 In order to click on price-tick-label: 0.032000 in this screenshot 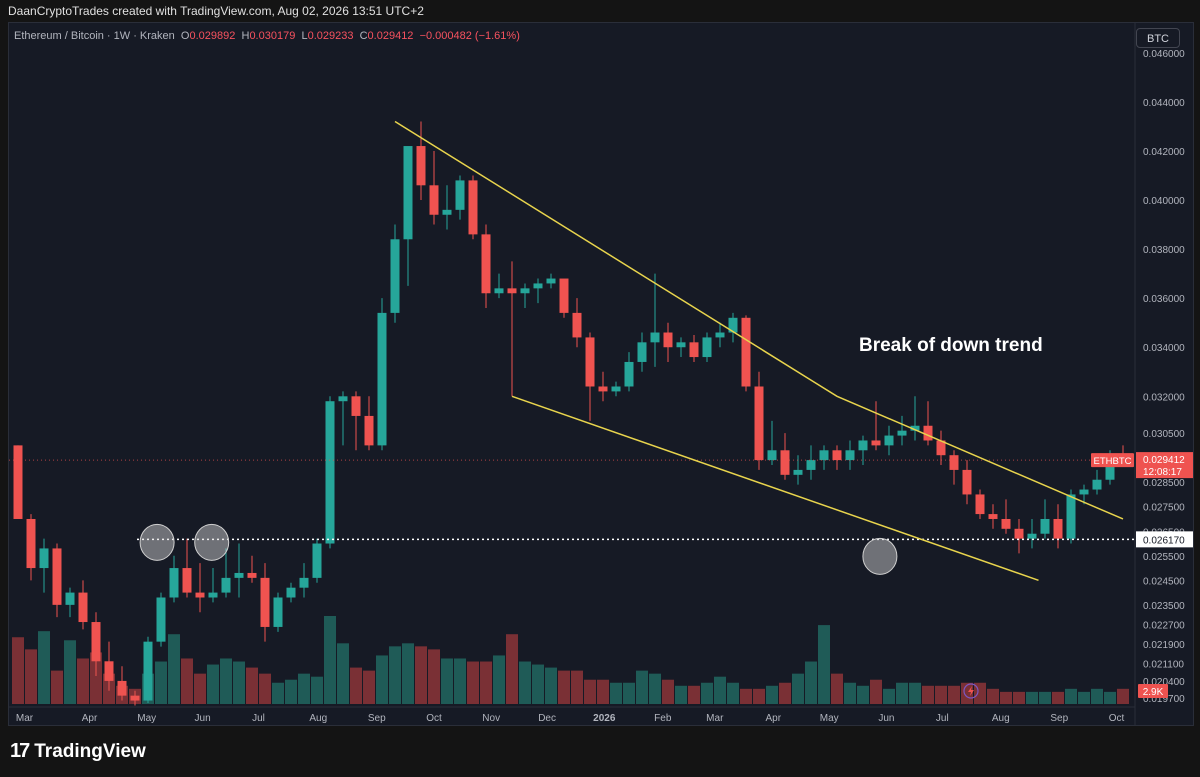, I will do `click(1164, 397)`.